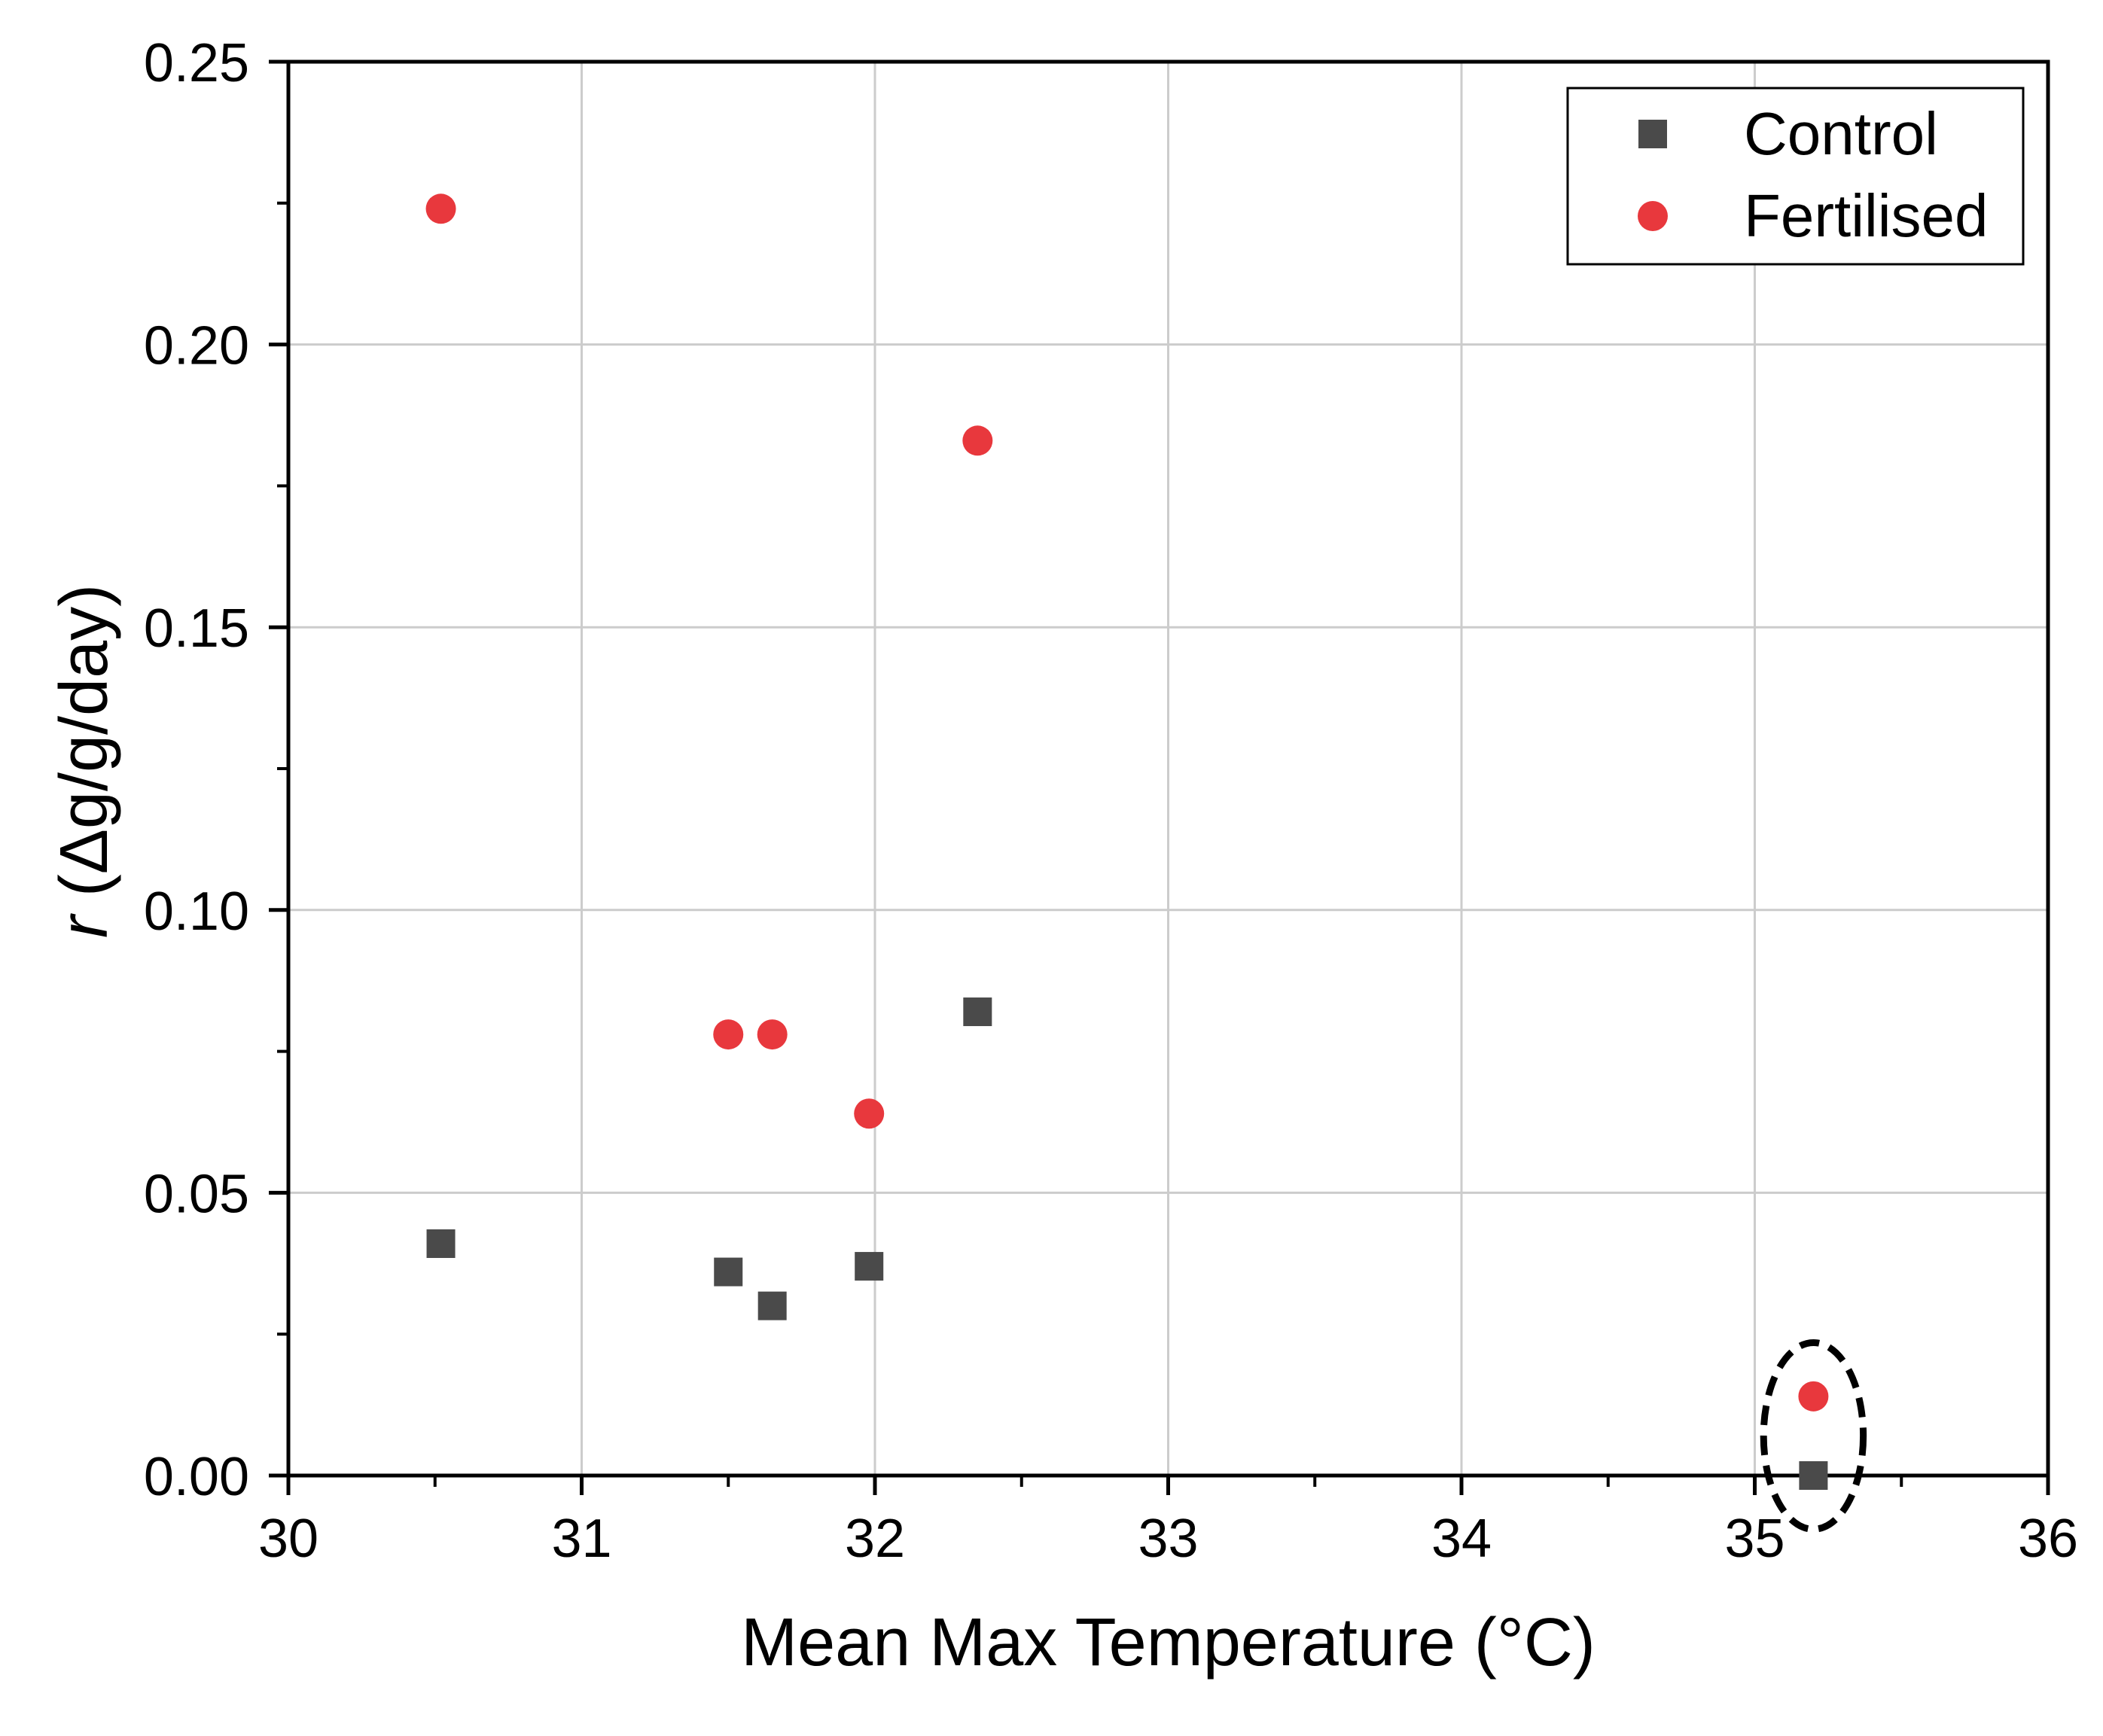 The width and height of the screenshot is (2103, 1736). I want to click on y-axis-label-symbol: r, so click(84, 926).